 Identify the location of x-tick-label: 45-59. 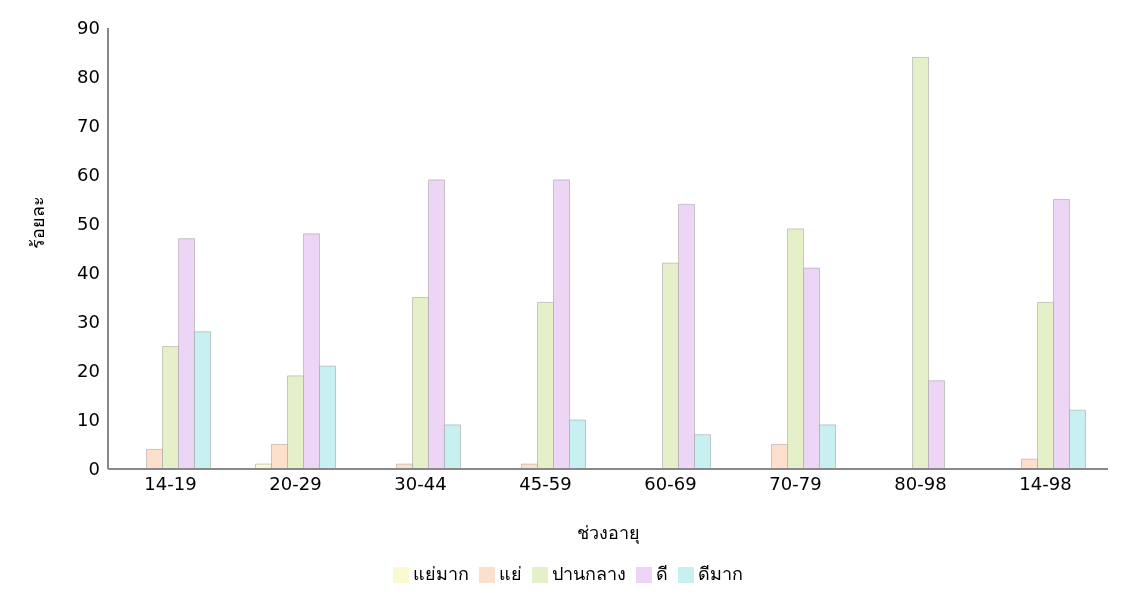
(545, 483).